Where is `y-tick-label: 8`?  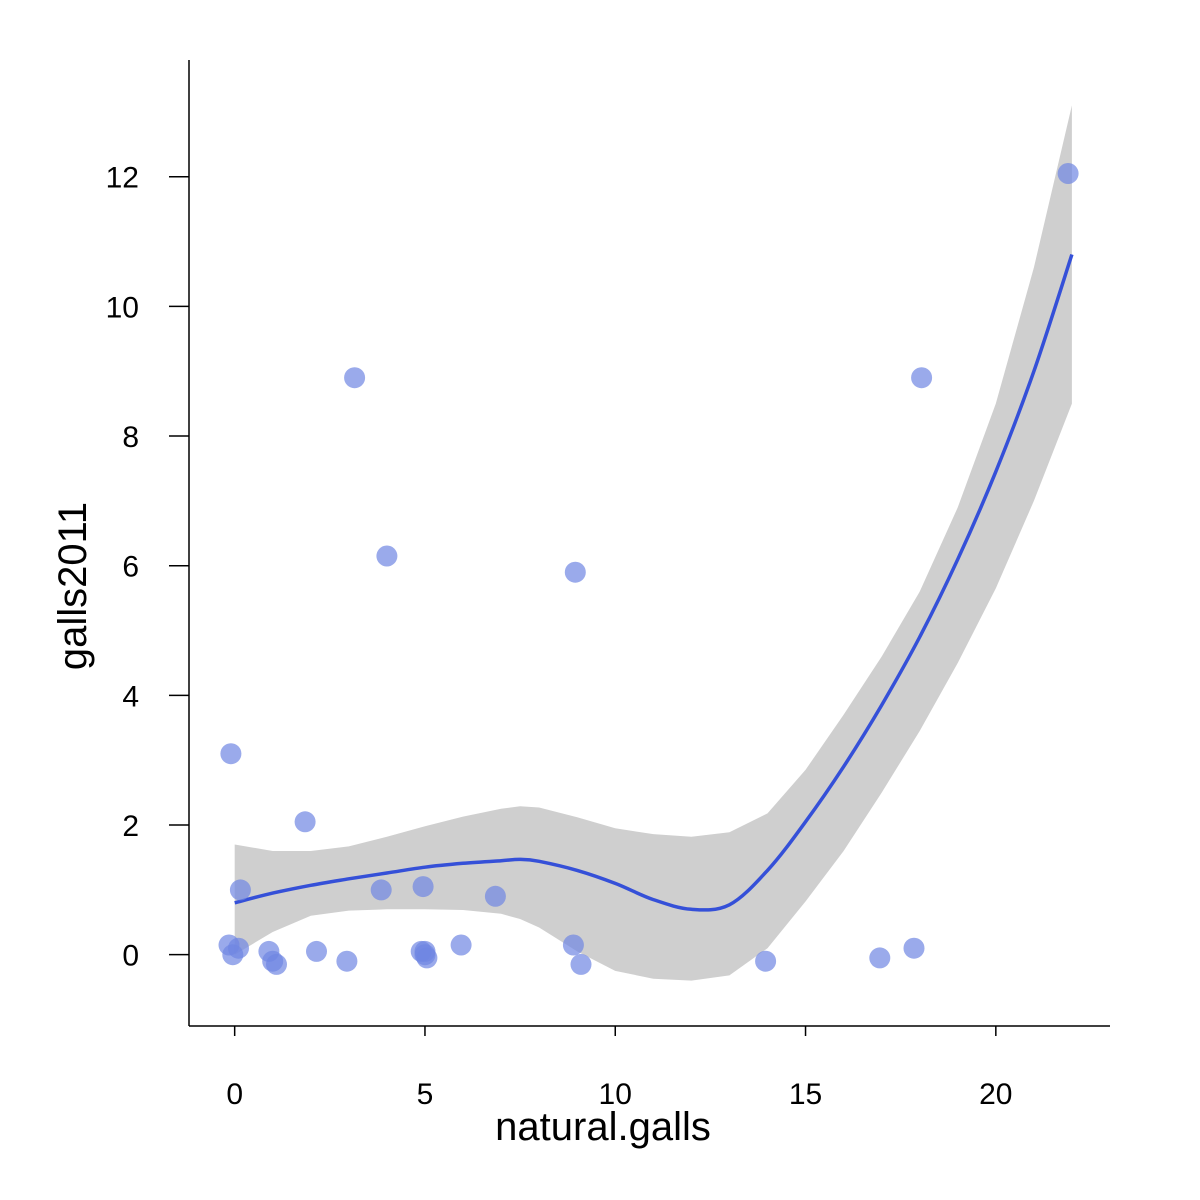
y-tick-label: 8 is located at coordinates (130, 437).